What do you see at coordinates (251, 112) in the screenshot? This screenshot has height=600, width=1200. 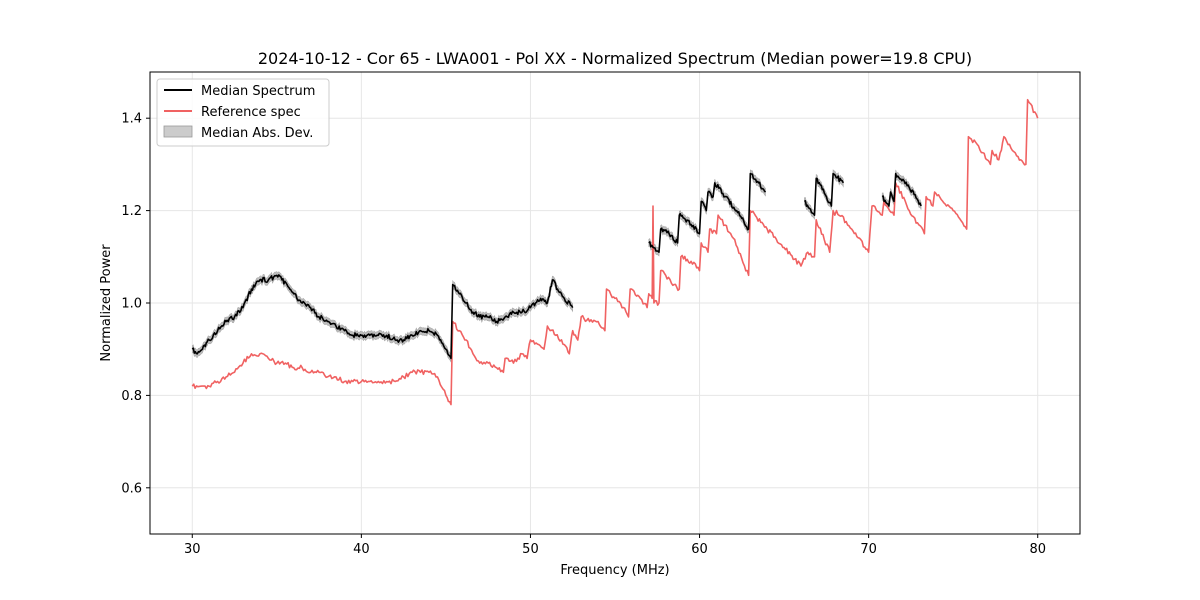 I see `legend-reference-label: Reference spec` at bounding box center [251, 112].